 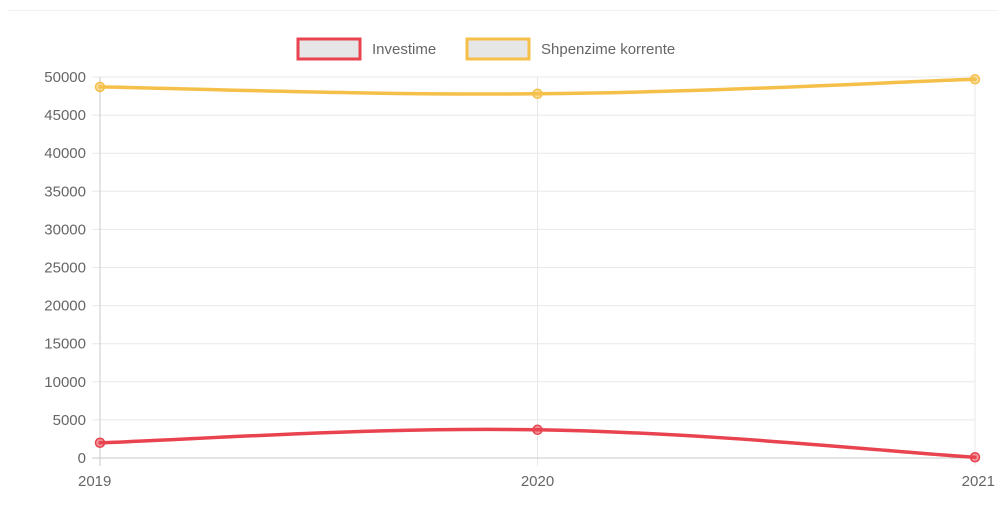 I want to click on y-tick-label: 25000, so click(x=65, y=268).